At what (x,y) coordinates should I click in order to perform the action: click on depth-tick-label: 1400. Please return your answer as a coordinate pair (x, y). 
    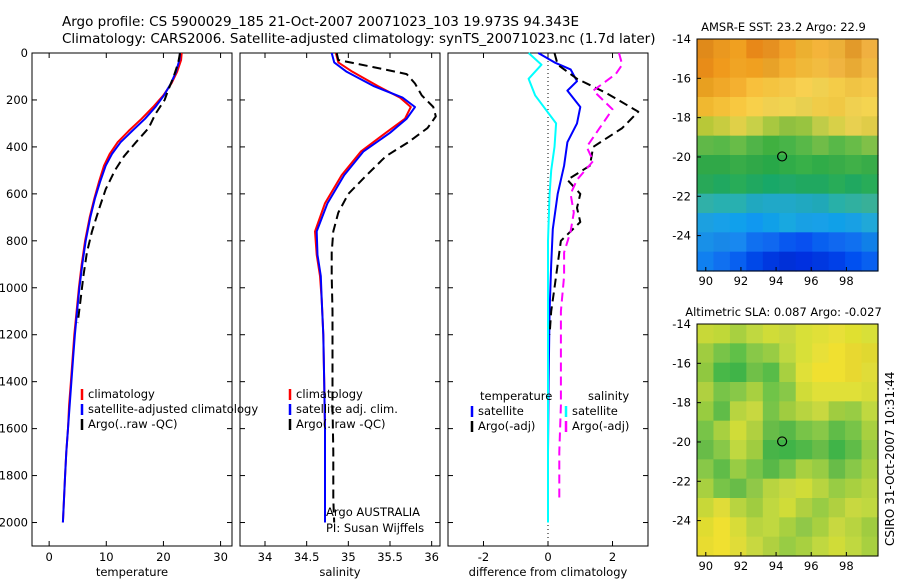
    Looking at the image, I should click on (14, 382).